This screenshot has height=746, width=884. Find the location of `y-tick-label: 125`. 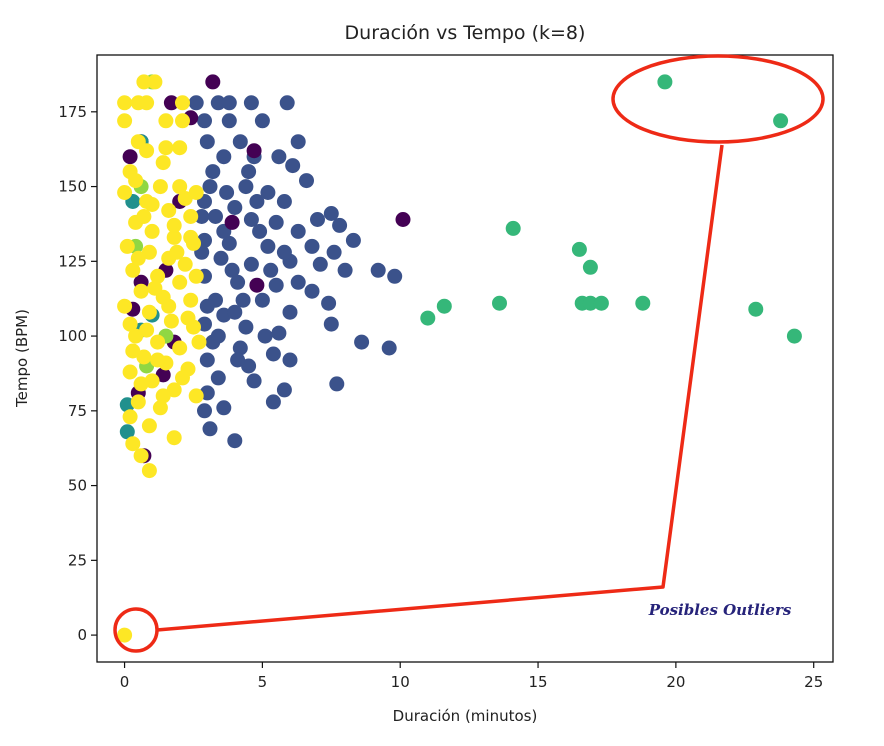

y-tick-label: 125 is located at coordinates (72, 261).